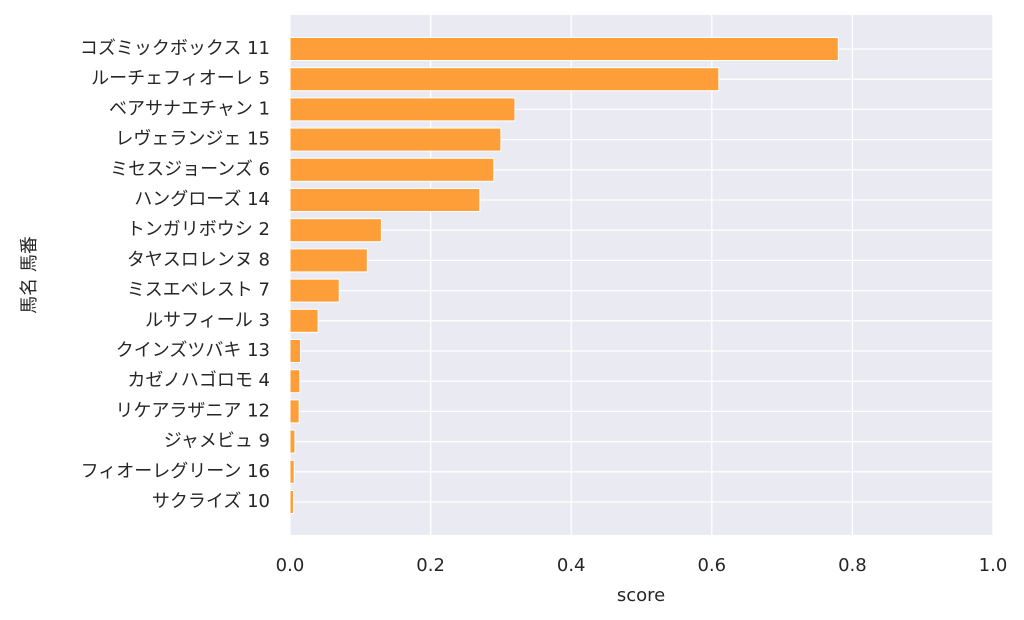 The height and width of the screenshot is (620, 1024). Describe the element at coordinates (430, 565) in the screenshot. I see `x-tick-label: 0.2` at that location.